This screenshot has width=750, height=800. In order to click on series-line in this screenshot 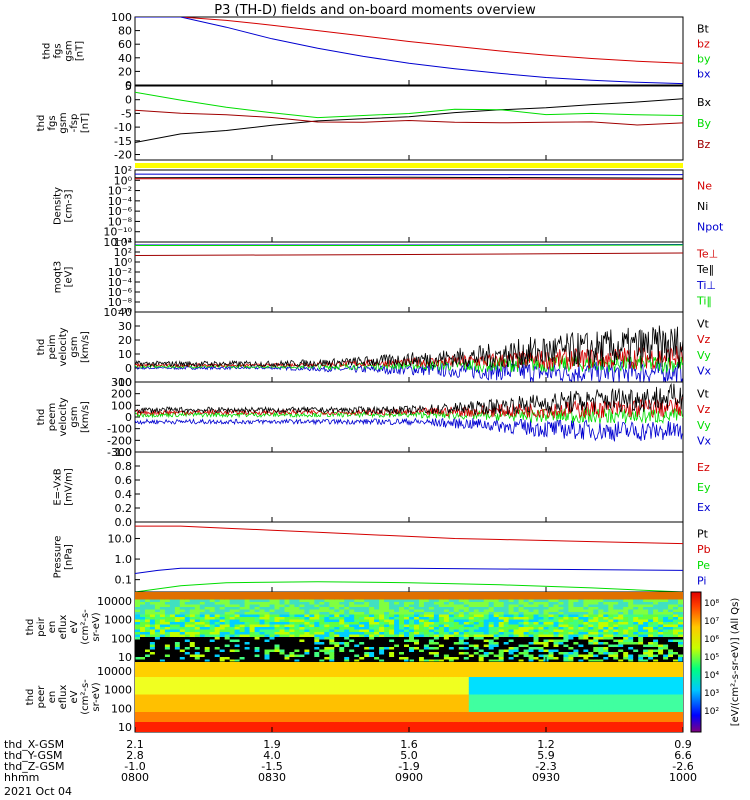, I will do `click(409, 117)`.